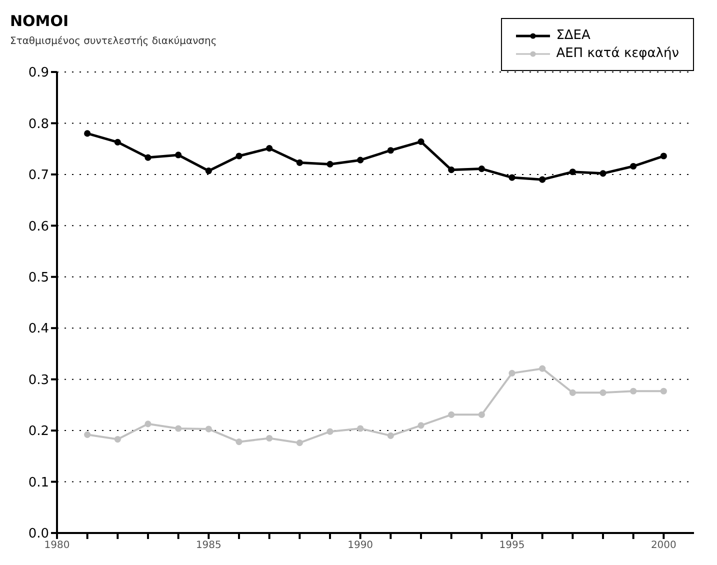 The image size is (717, 565). What do you see at coordinates (361, 546) in the screenshot?
I see `x-tick-label: 1990` at bounding box center [361, 546].